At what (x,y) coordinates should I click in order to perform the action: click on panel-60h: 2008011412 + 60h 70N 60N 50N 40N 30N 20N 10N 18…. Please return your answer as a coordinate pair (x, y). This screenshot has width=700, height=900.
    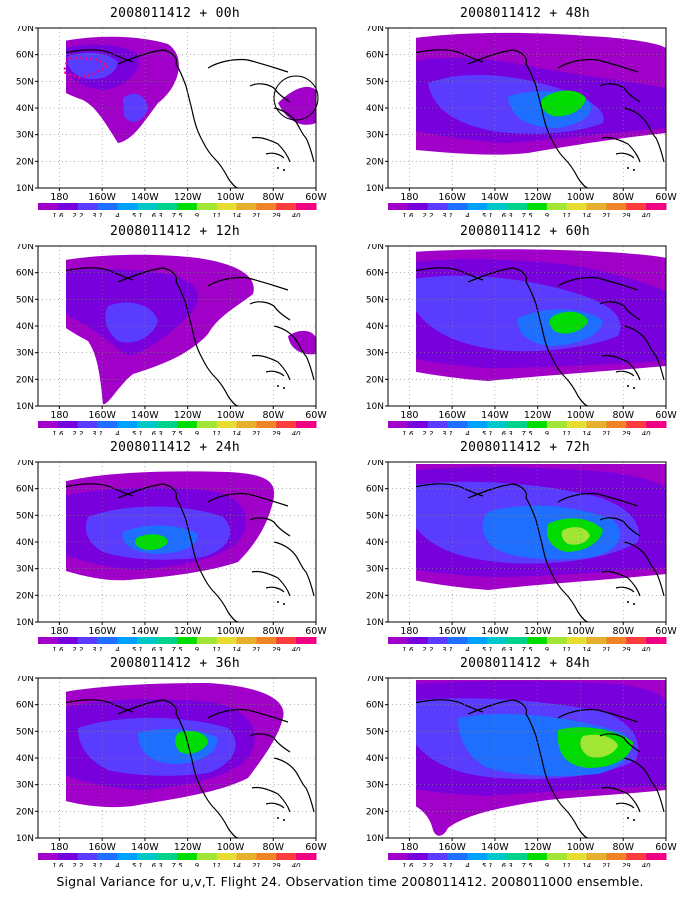
    Looking at the image, I should click on (525, 327).